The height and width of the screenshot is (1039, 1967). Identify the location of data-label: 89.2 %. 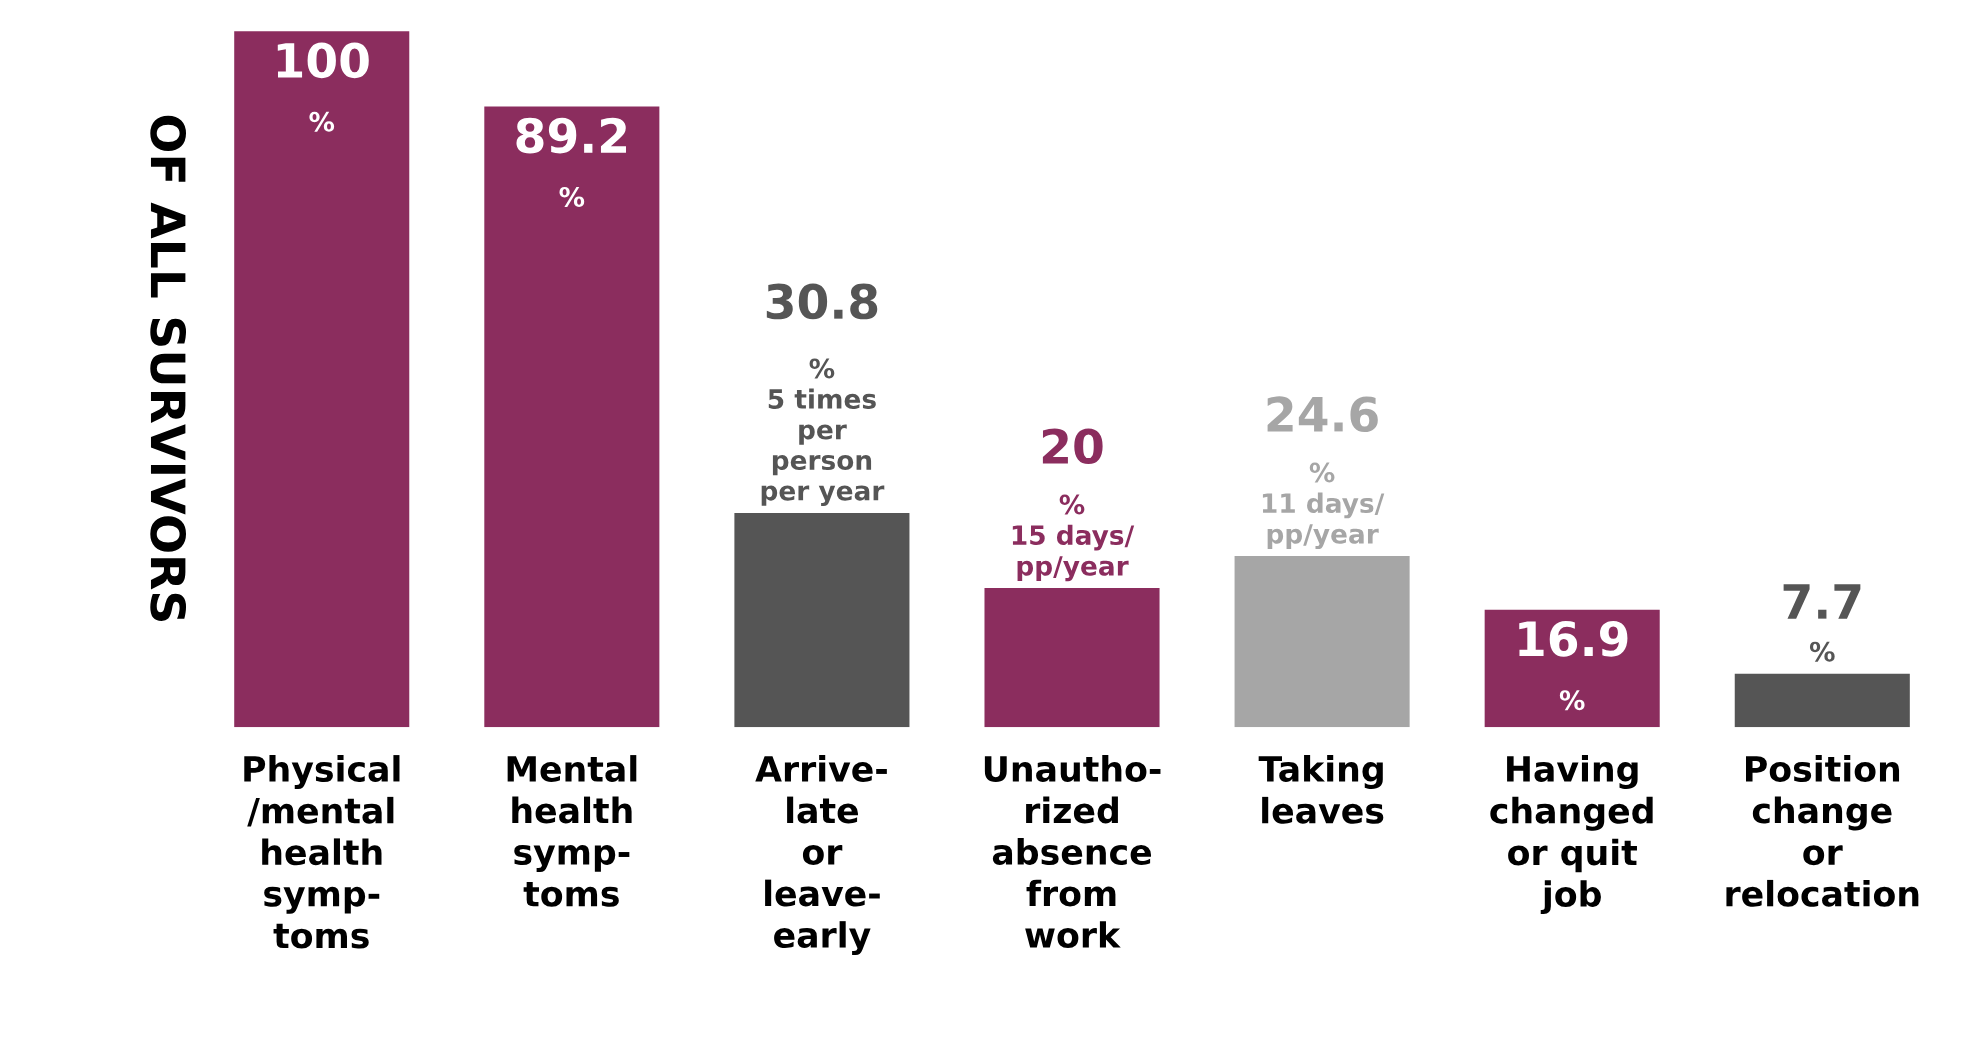
(571, 162).